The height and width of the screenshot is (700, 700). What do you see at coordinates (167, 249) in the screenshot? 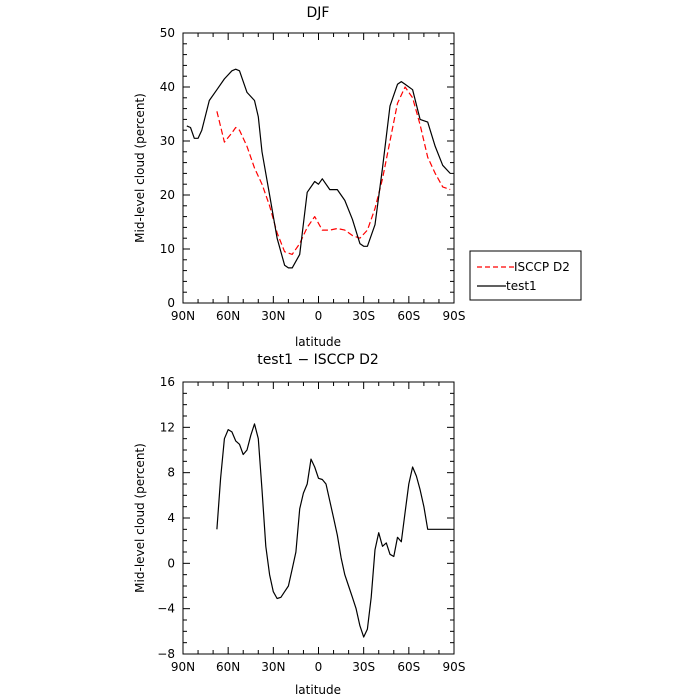
I see `top-y-tick-label: 10` at bounding box center [167, 249].